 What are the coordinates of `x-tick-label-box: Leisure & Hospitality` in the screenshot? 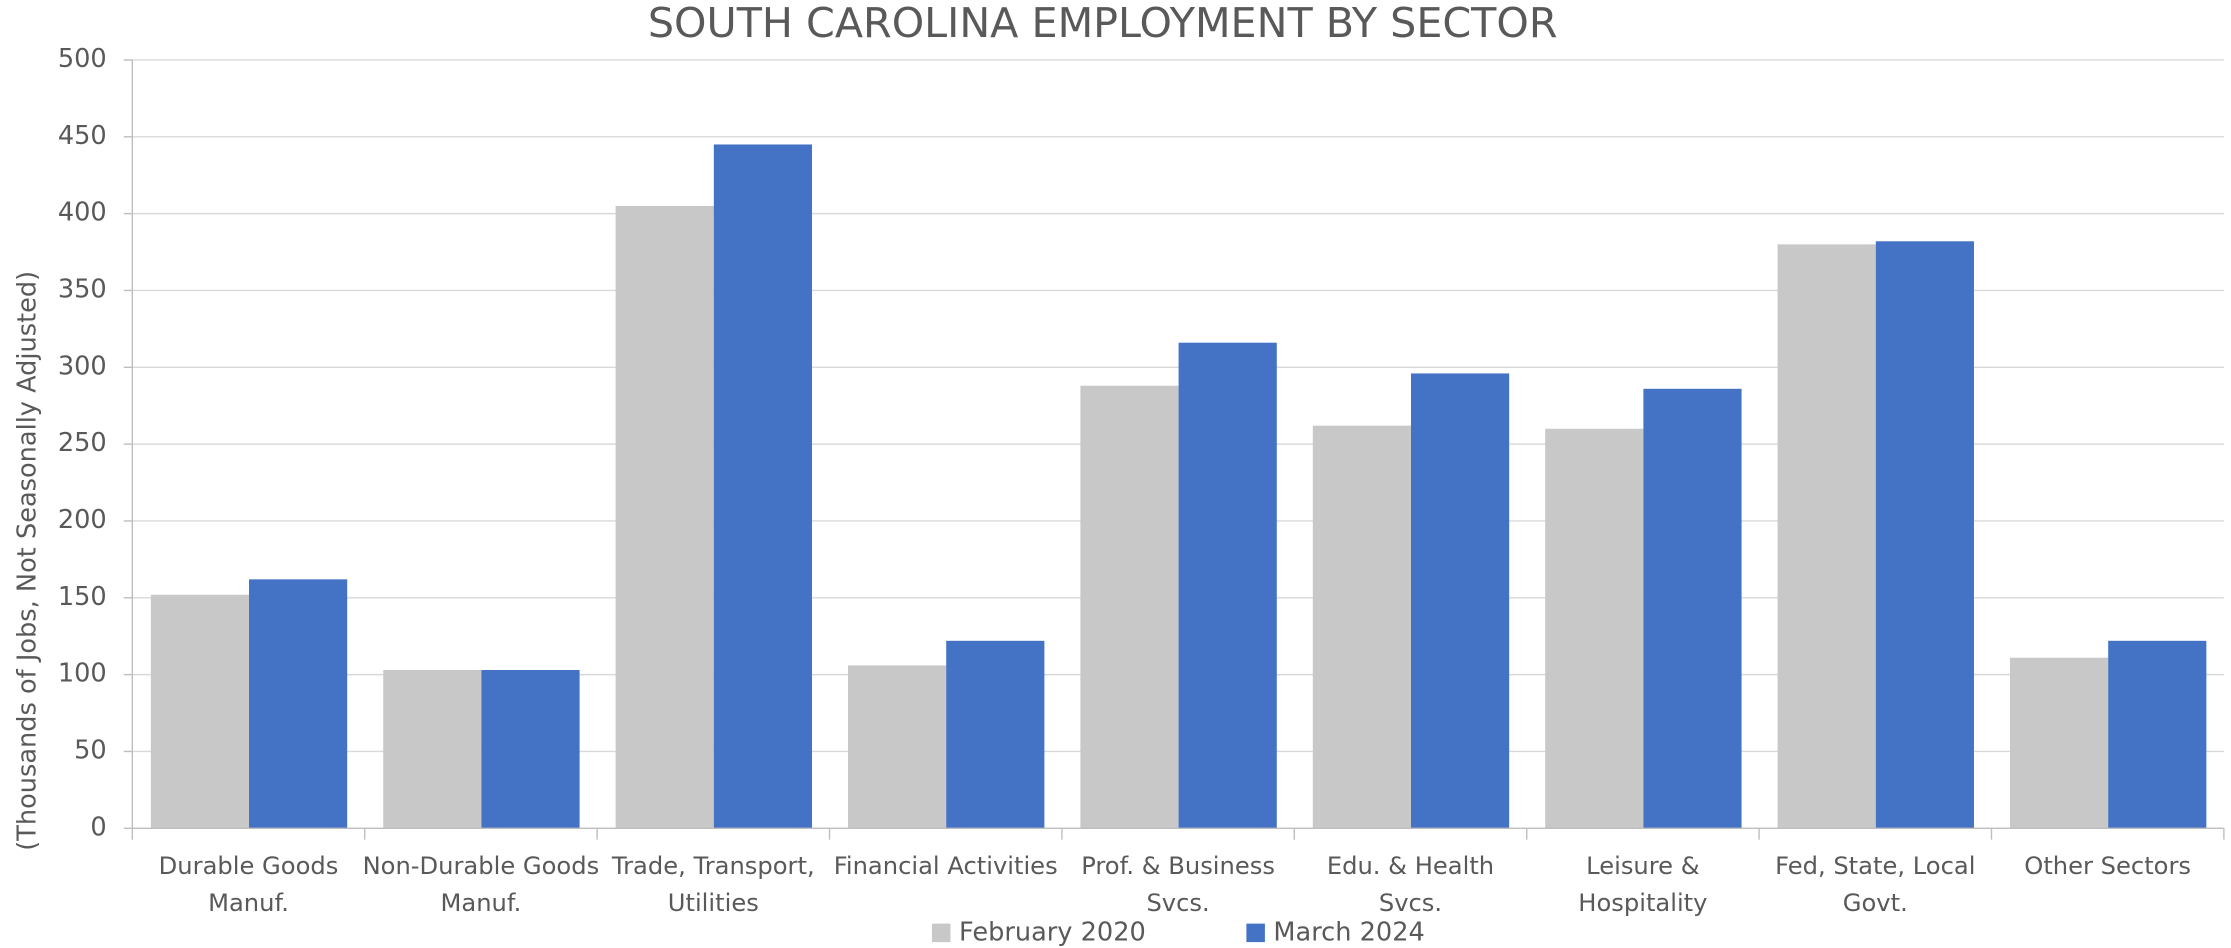 It's located at (1643, 885).